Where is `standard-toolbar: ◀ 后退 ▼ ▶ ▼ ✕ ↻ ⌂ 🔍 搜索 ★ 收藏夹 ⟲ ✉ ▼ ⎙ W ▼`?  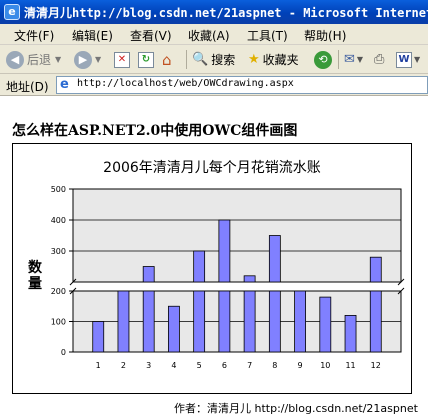
standard-toolbar: ◀ 后退 ▼ ▶ ▼ ✕ ↻ ⌂ 🔍 搜索 ★ 收藏夹 ⟲ ✉ ▼ ⎙ W ▼ is located at coordinates (214, 59).